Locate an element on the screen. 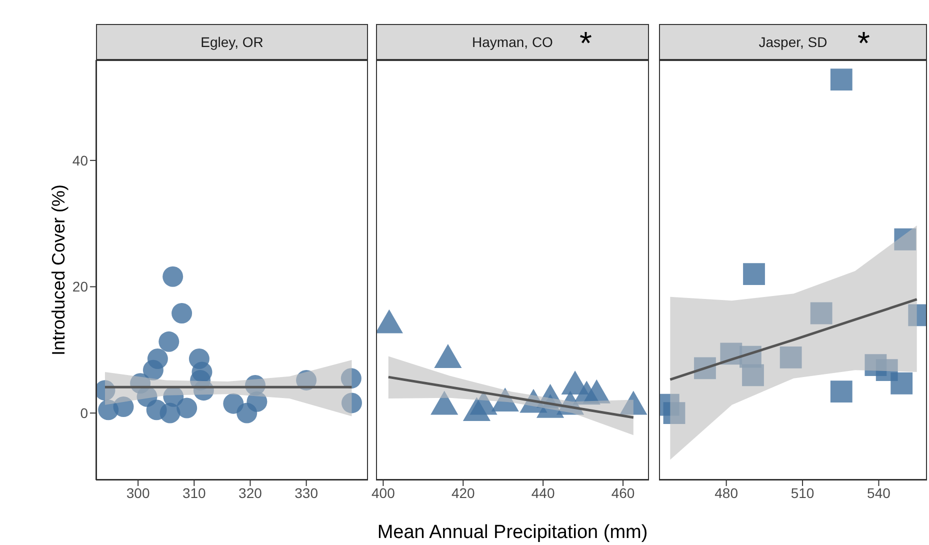 Image resolution: width=929 pixels, height=545 pixels. x-tick-label: 480 is located at coordinates (726, 492).